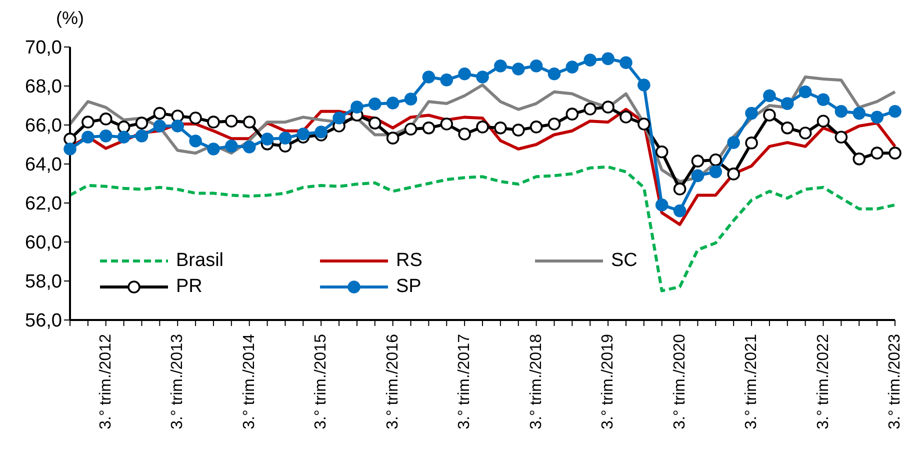  What do you see at coordinates (70, 18) in the screenshot?
I see `y-axis-title: (%)` at bounding box center [70, 18].